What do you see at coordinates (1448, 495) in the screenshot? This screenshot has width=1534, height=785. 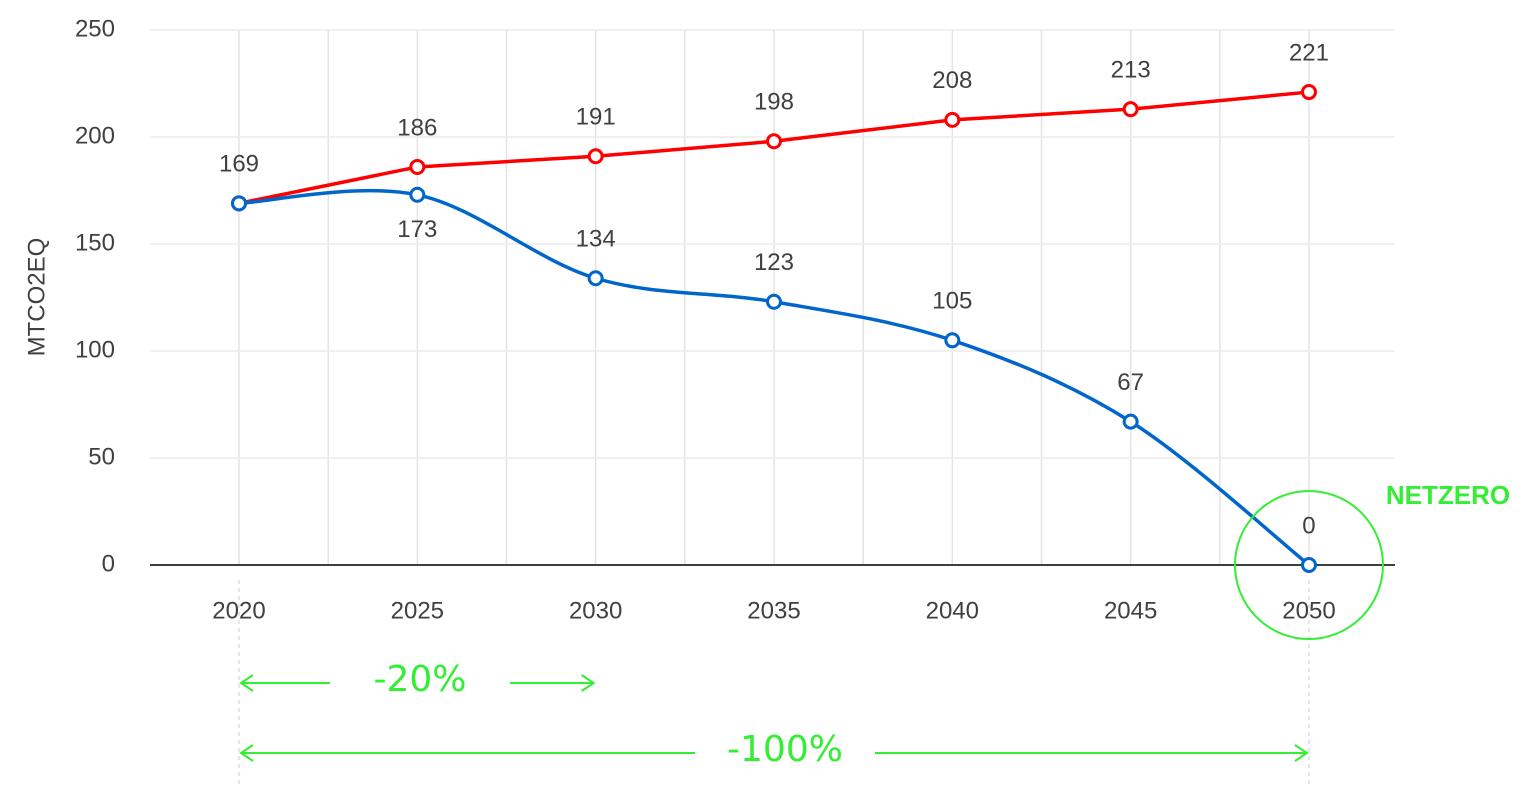 I see `netzero-label: NETZERO` at bounding box center [1448, 495].